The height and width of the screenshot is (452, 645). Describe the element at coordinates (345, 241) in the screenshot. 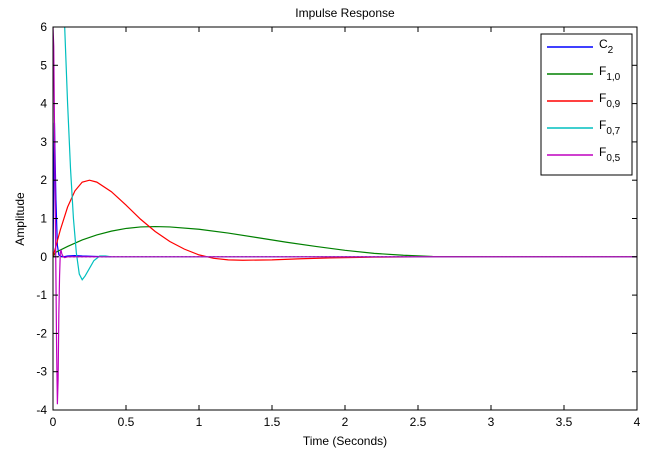

I see `series-line-f10` at that location.